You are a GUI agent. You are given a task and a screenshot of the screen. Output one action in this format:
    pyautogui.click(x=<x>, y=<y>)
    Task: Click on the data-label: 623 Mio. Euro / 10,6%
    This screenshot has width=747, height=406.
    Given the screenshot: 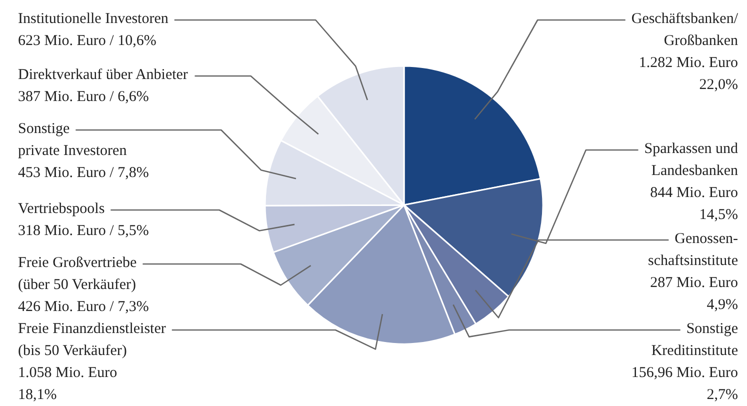 What is the action you would take?
    pyautogui.click(x=87, y=41)
    